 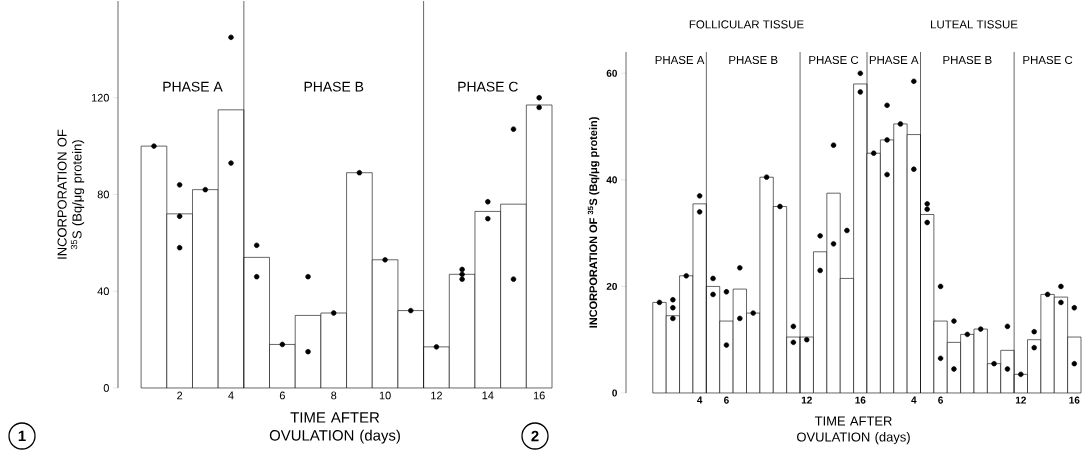 I want to click on x-tick-label: 10, so click(x=385, y=395).